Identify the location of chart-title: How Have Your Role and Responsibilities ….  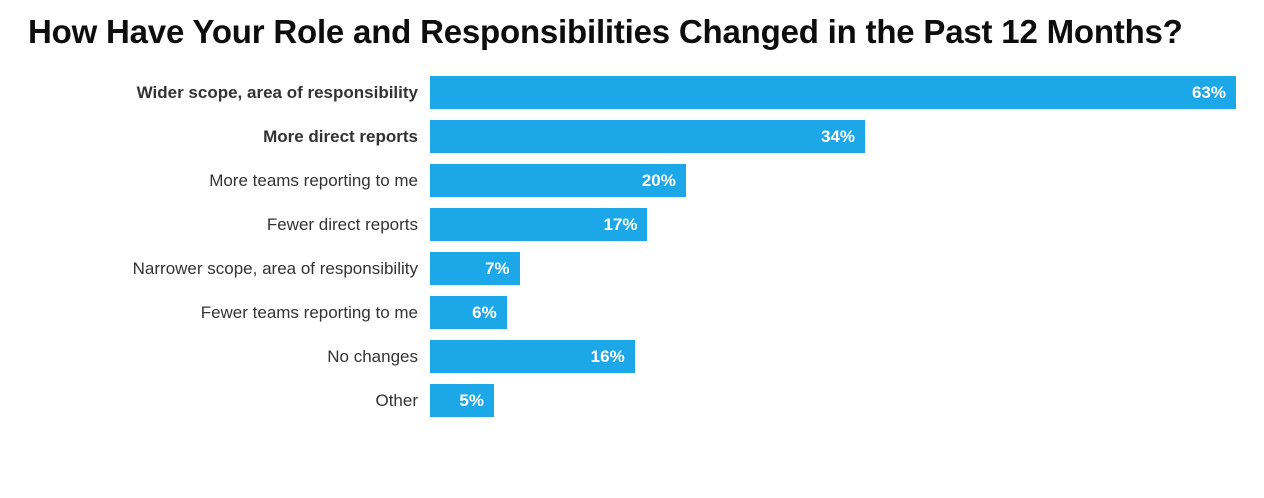
(605, 31).